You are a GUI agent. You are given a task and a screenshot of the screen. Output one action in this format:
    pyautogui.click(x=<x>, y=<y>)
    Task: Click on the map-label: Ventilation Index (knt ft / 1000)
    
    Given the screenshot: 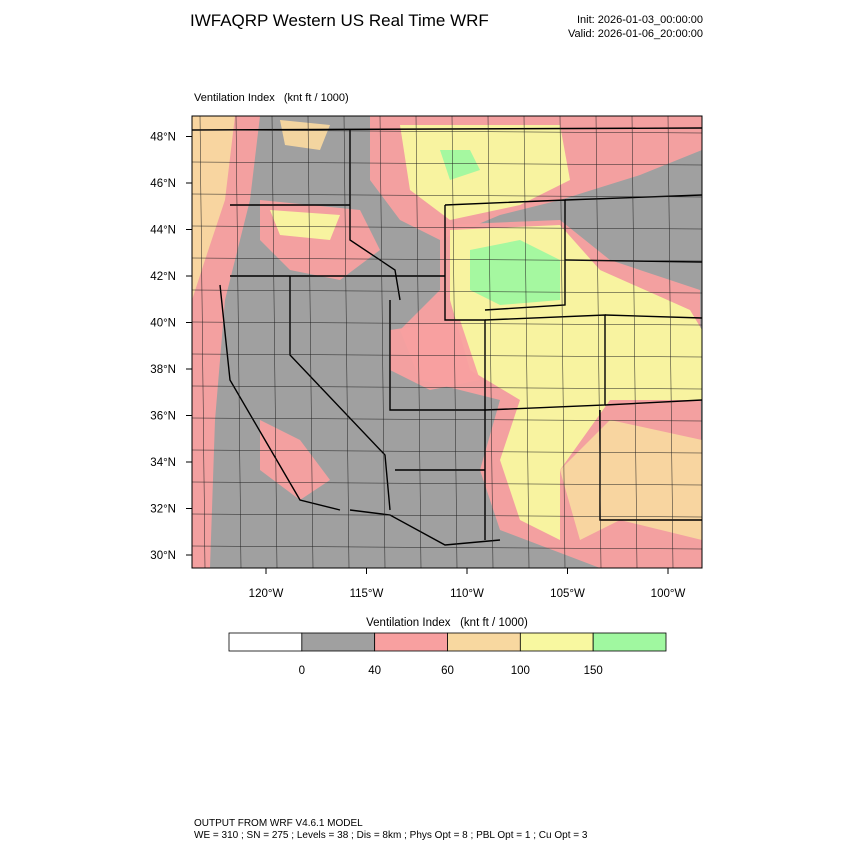 What is the action you would take?
    pyautogui.click(x=271, y=98)
    